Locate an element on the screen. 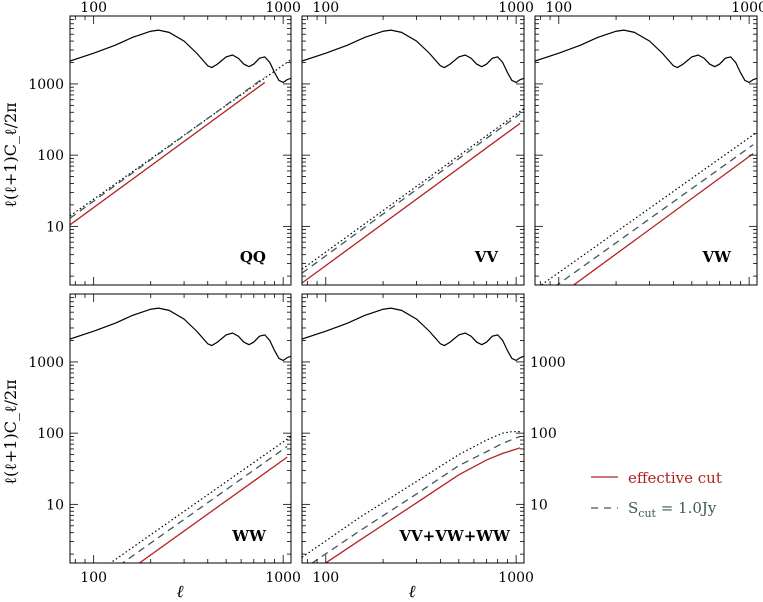 The width and height of the screenshot is (763, 602). y-axis-title-bottom: ℓ(ℓ+1)C_ℓ/2π is located at coordinates (10, 431).